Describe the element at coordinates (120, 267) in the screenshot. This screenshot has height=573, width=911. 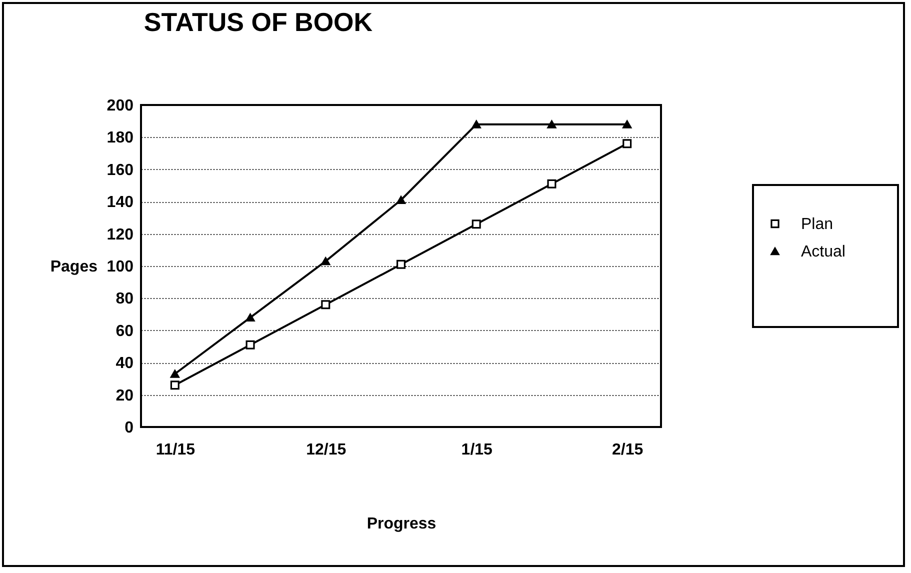
I see `y-tick-label: 100` at that location.